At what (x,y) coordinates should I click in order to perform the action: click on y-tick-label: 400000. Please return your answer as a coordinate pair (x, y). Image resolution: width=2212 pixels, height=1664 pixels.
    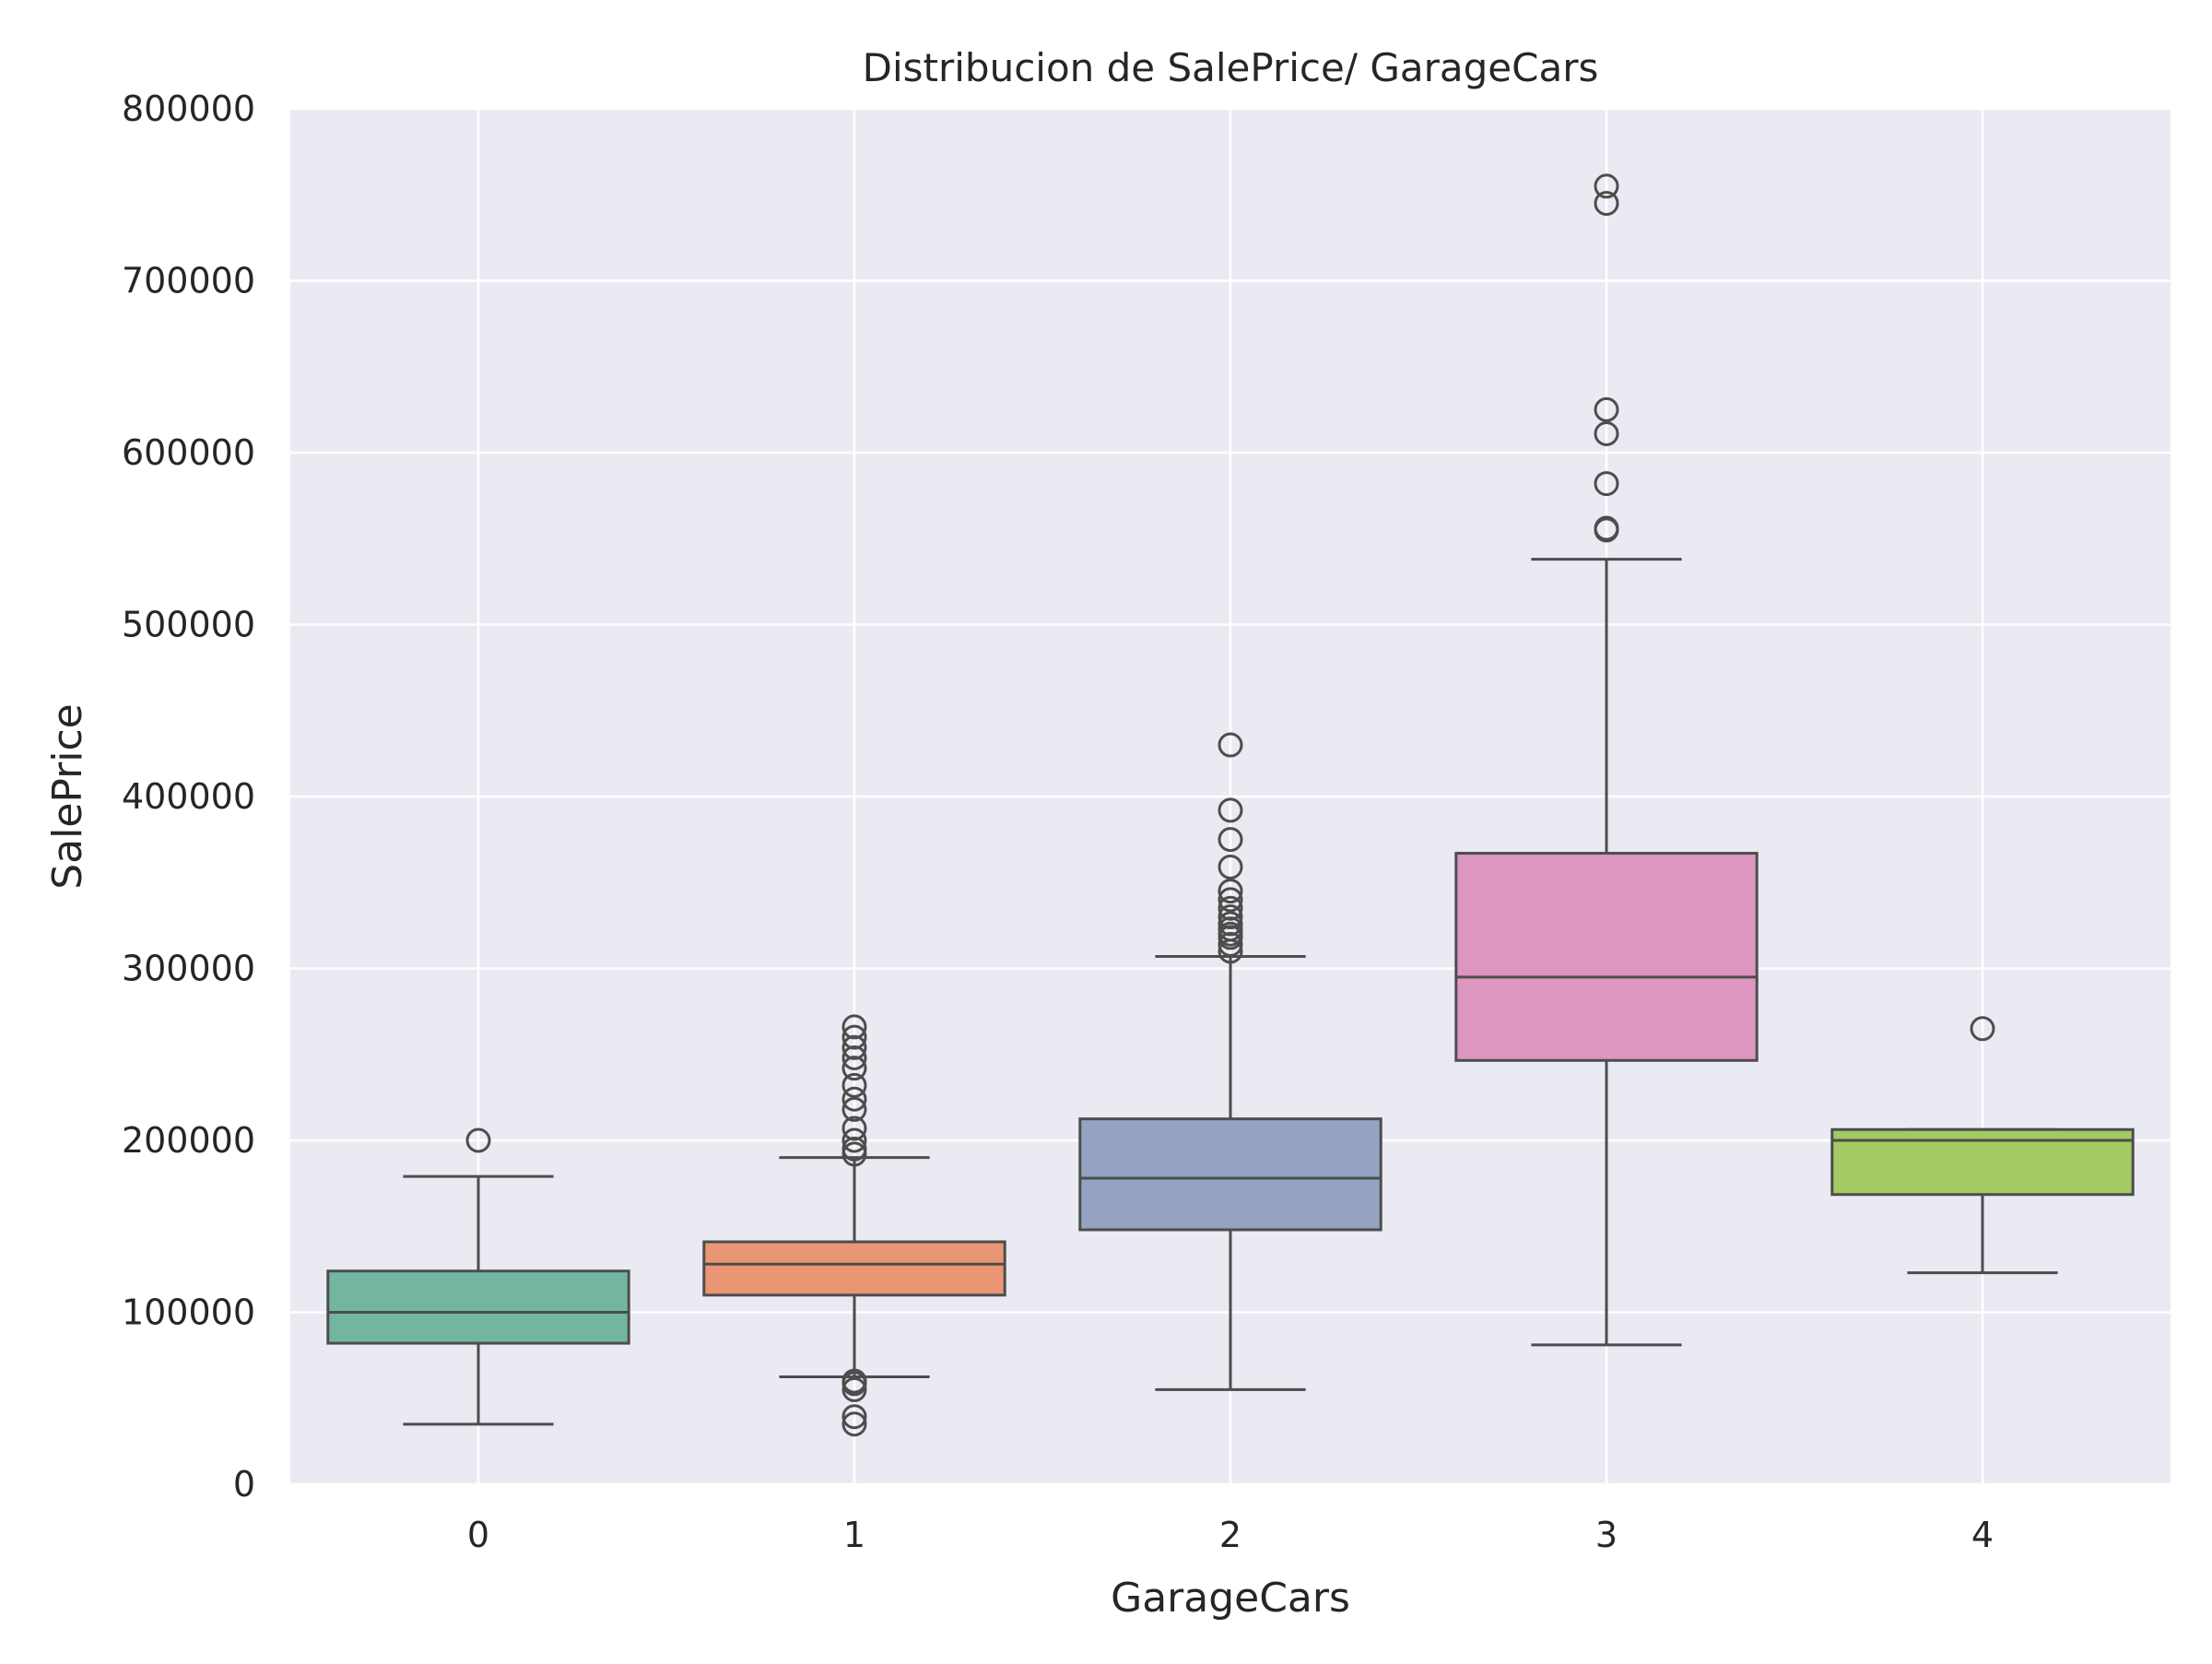
    Looking at the image, I should click on (188, 796).